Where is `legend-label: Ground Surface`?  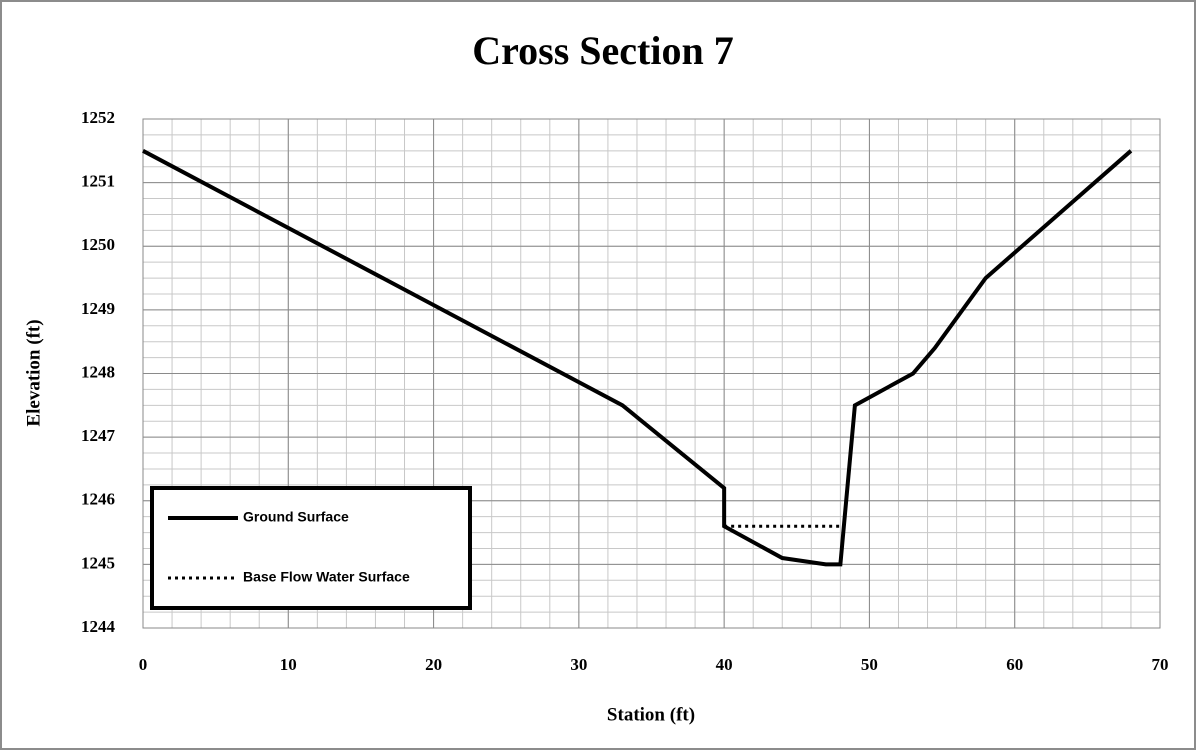
legend-label: Ground Surface is located at coordinates (296, 517).